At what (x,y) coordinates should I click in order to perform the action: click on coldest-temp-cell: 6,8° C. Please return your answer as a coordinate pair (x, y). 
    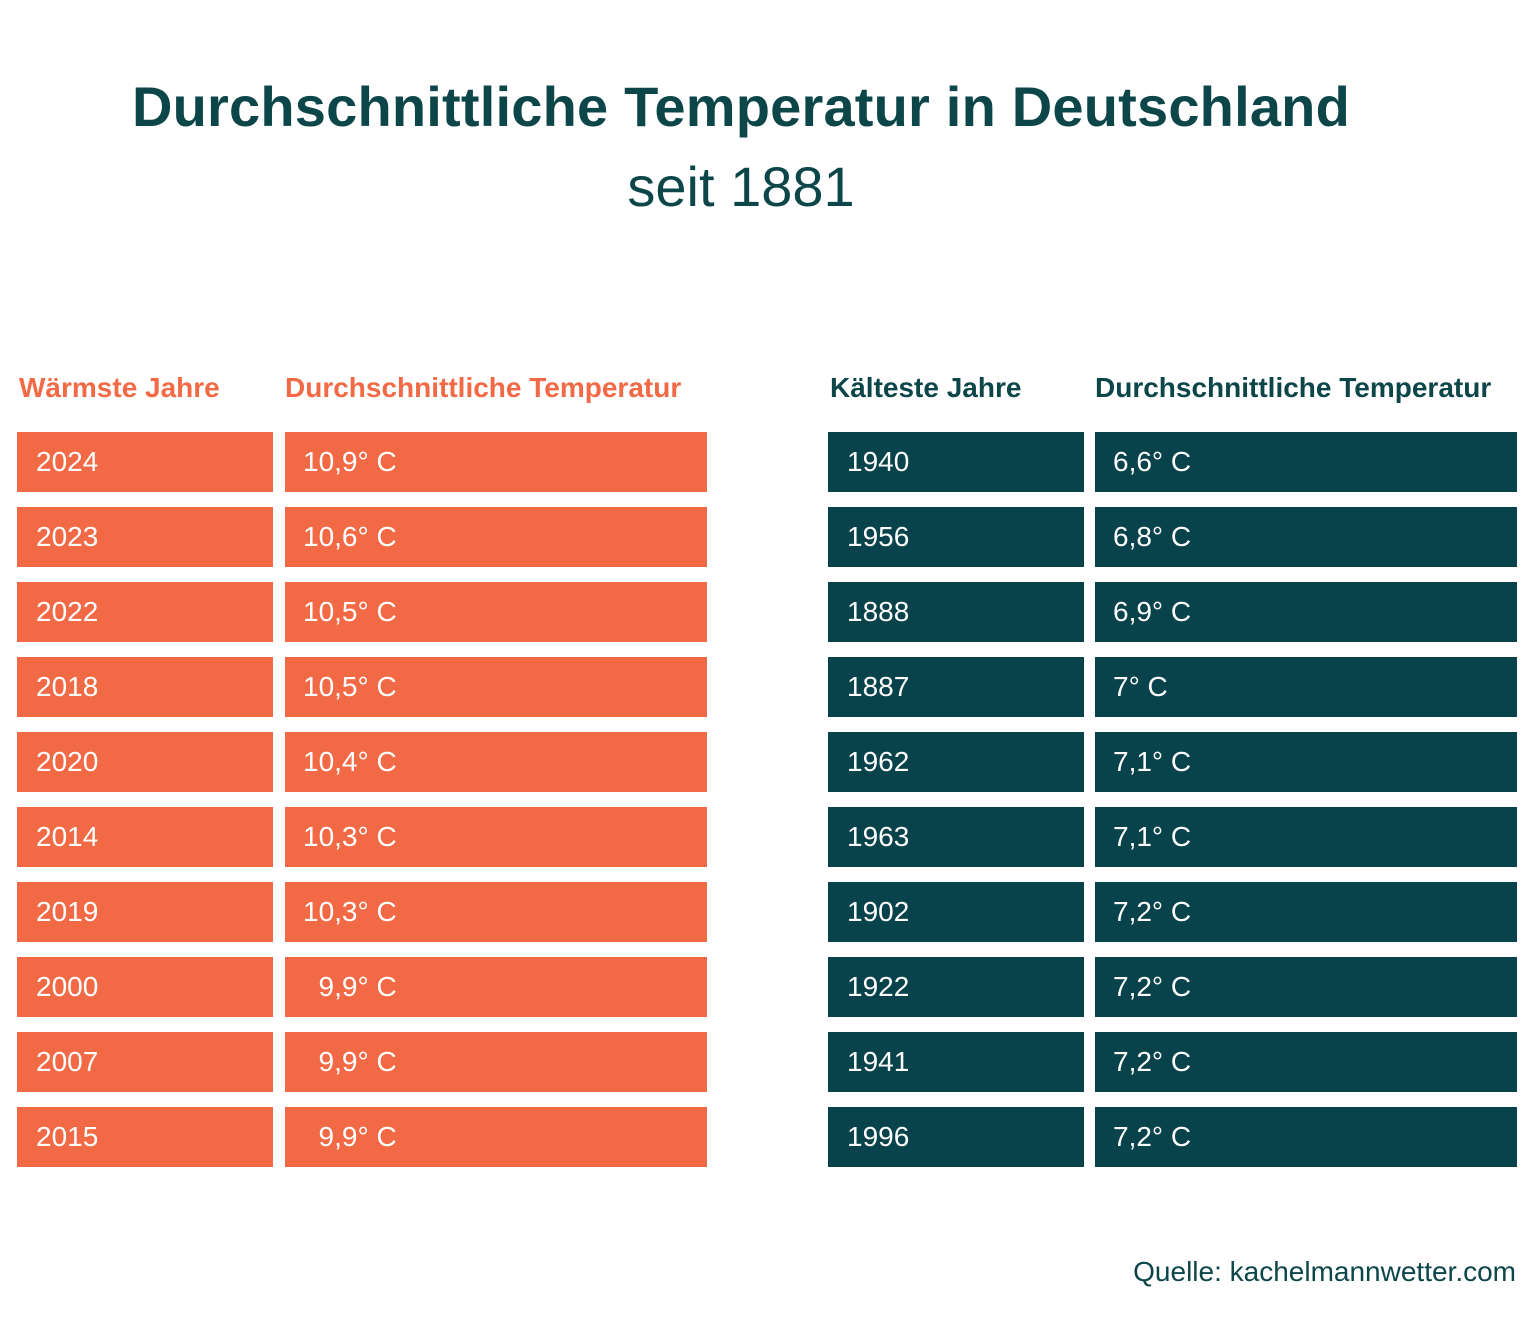
    Looking at the image, I should click on (1306, 537).